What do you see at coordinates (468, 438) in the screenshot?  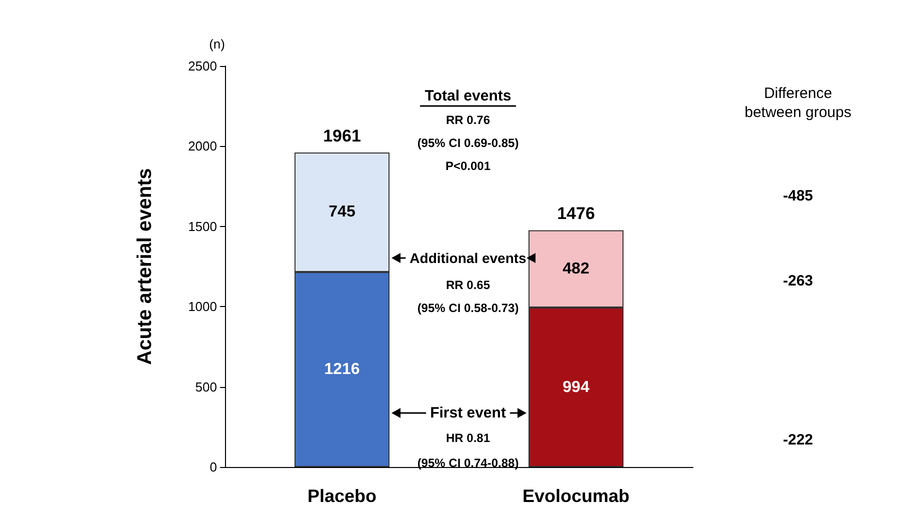 I see `annotation: HR 0.81` at bounding box center [468, 438].